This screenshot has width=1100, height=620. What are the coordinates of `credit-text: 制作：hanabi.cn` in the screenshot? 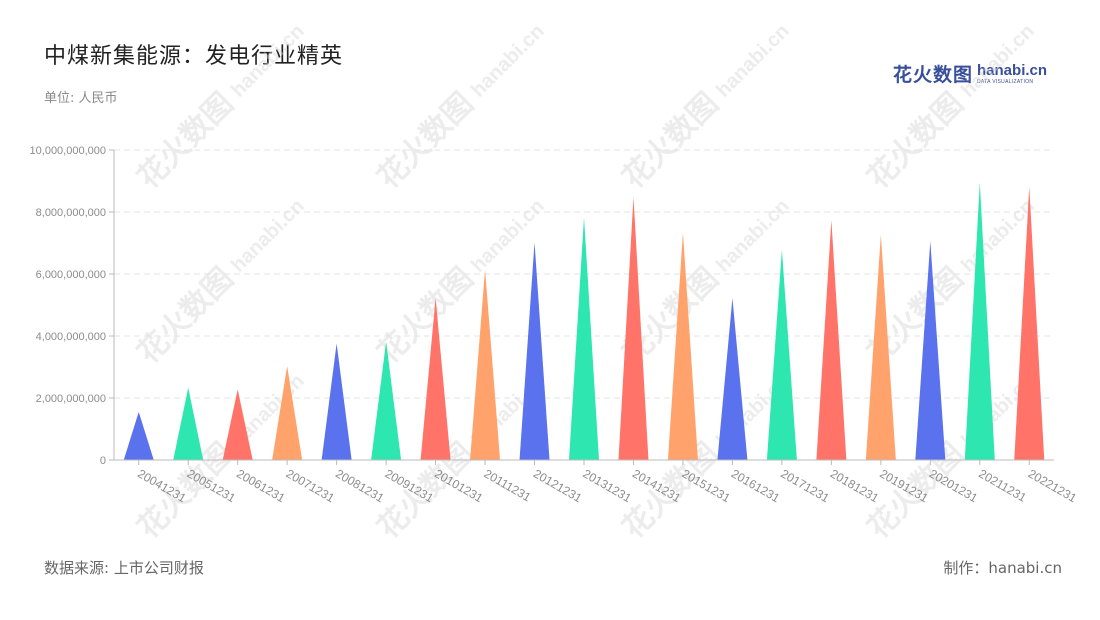 It's located at (1002, 568).